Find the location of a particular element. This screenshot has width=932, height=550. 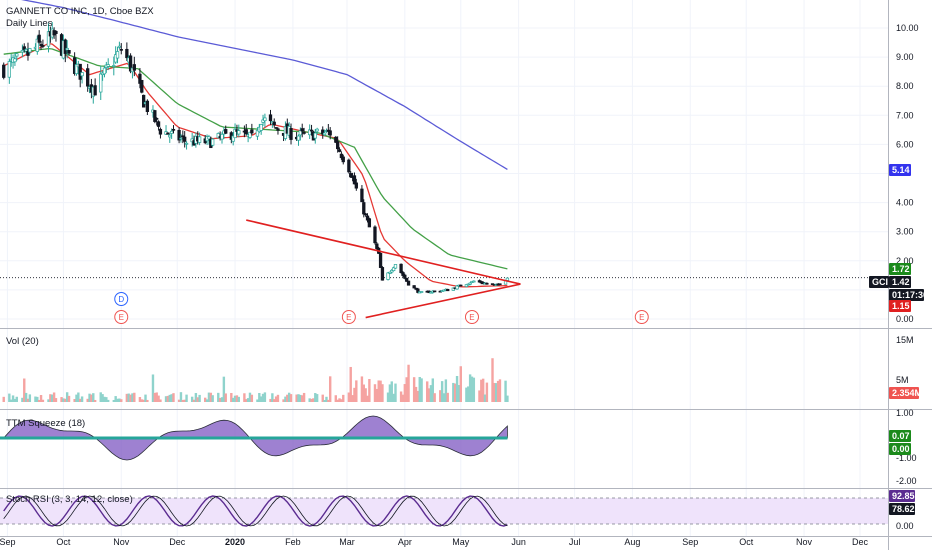

price-badge is located at coordinates (900, 170).